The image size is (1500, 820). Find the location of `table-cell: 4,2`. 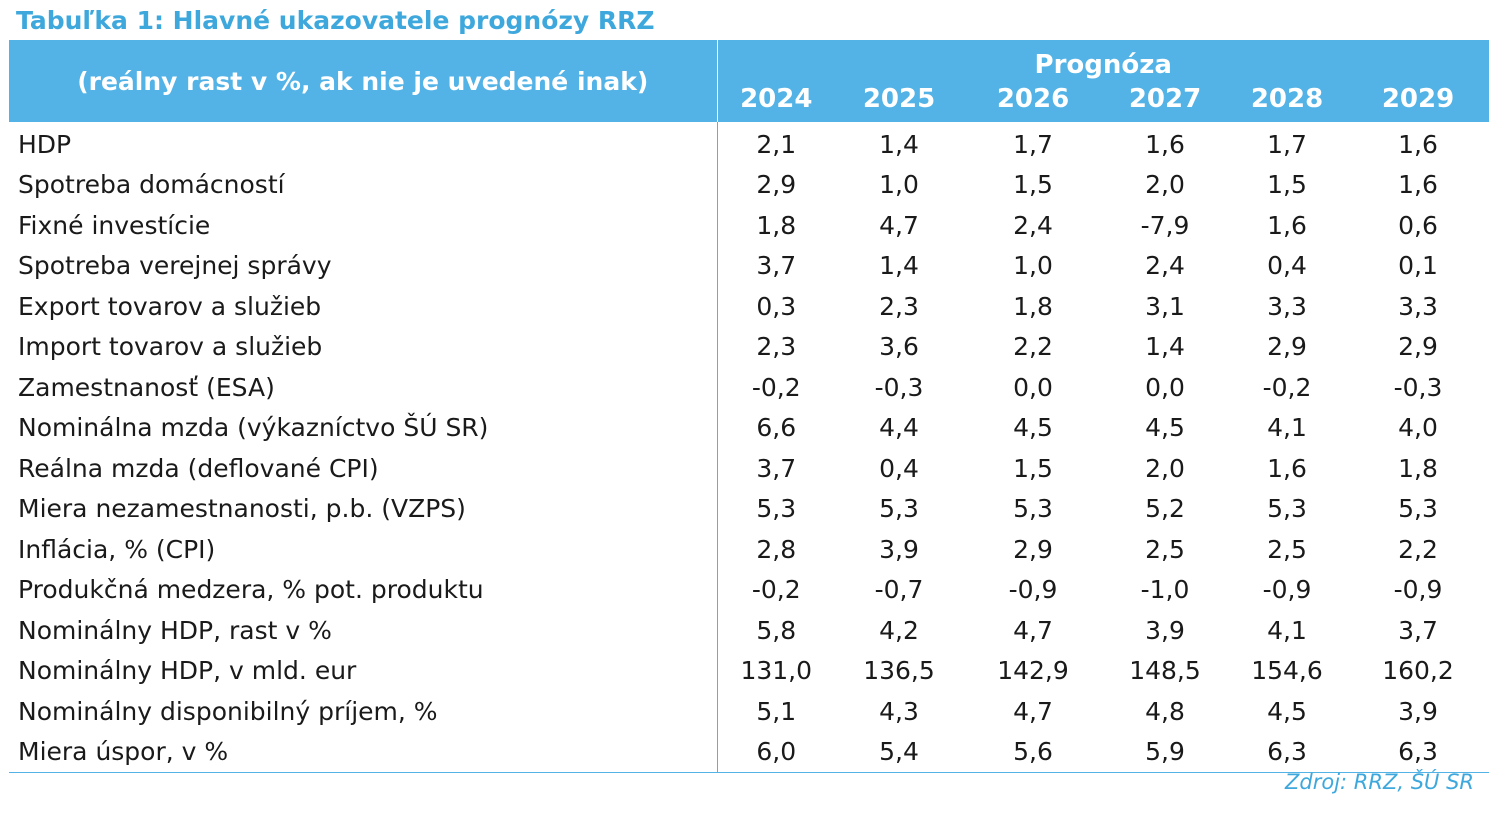

table-cell: 4,2 is located at coordinates (899, 630).